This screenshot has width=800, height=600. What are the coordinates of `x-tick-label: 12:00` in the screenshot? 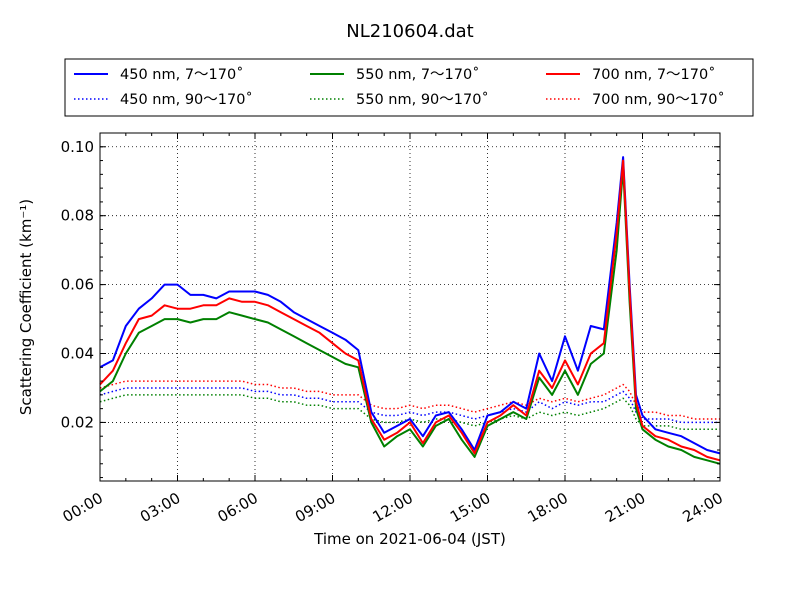 It's located at (393, 507).